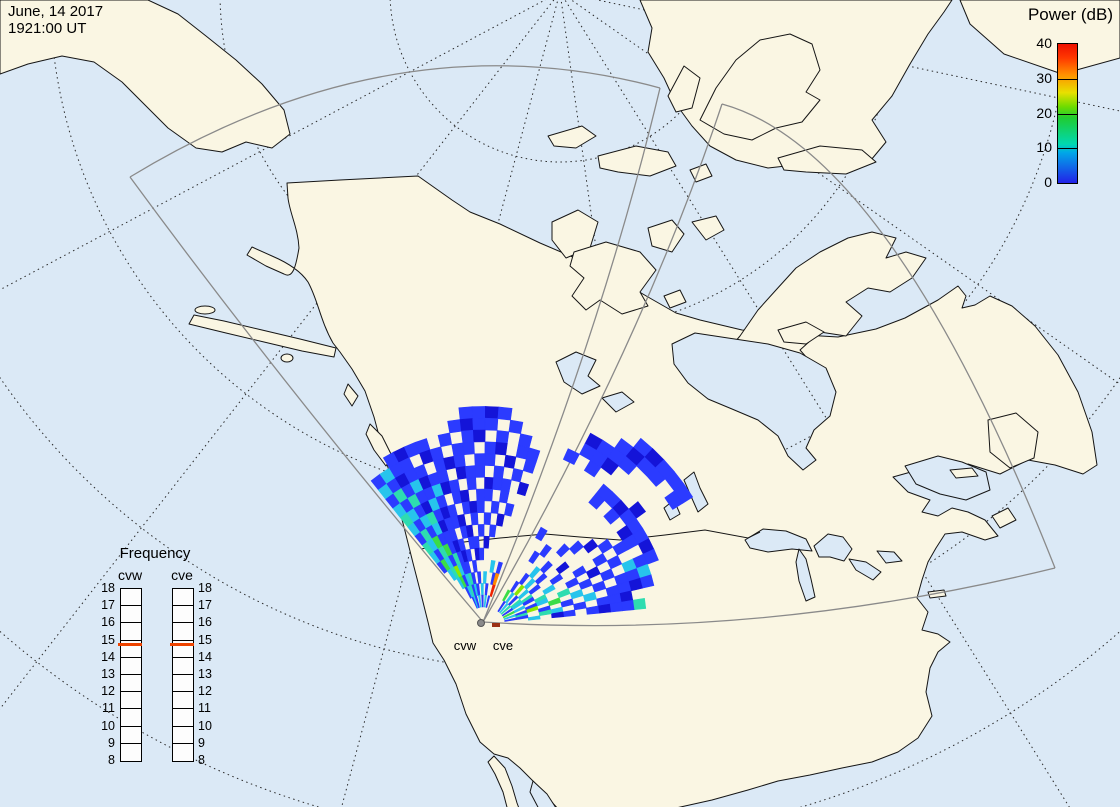 This screenshot has width=1120, height=811. Describe the element at coordinates (947, 478) in the screenshot. I see `gulf-st-lawrence` at that location.